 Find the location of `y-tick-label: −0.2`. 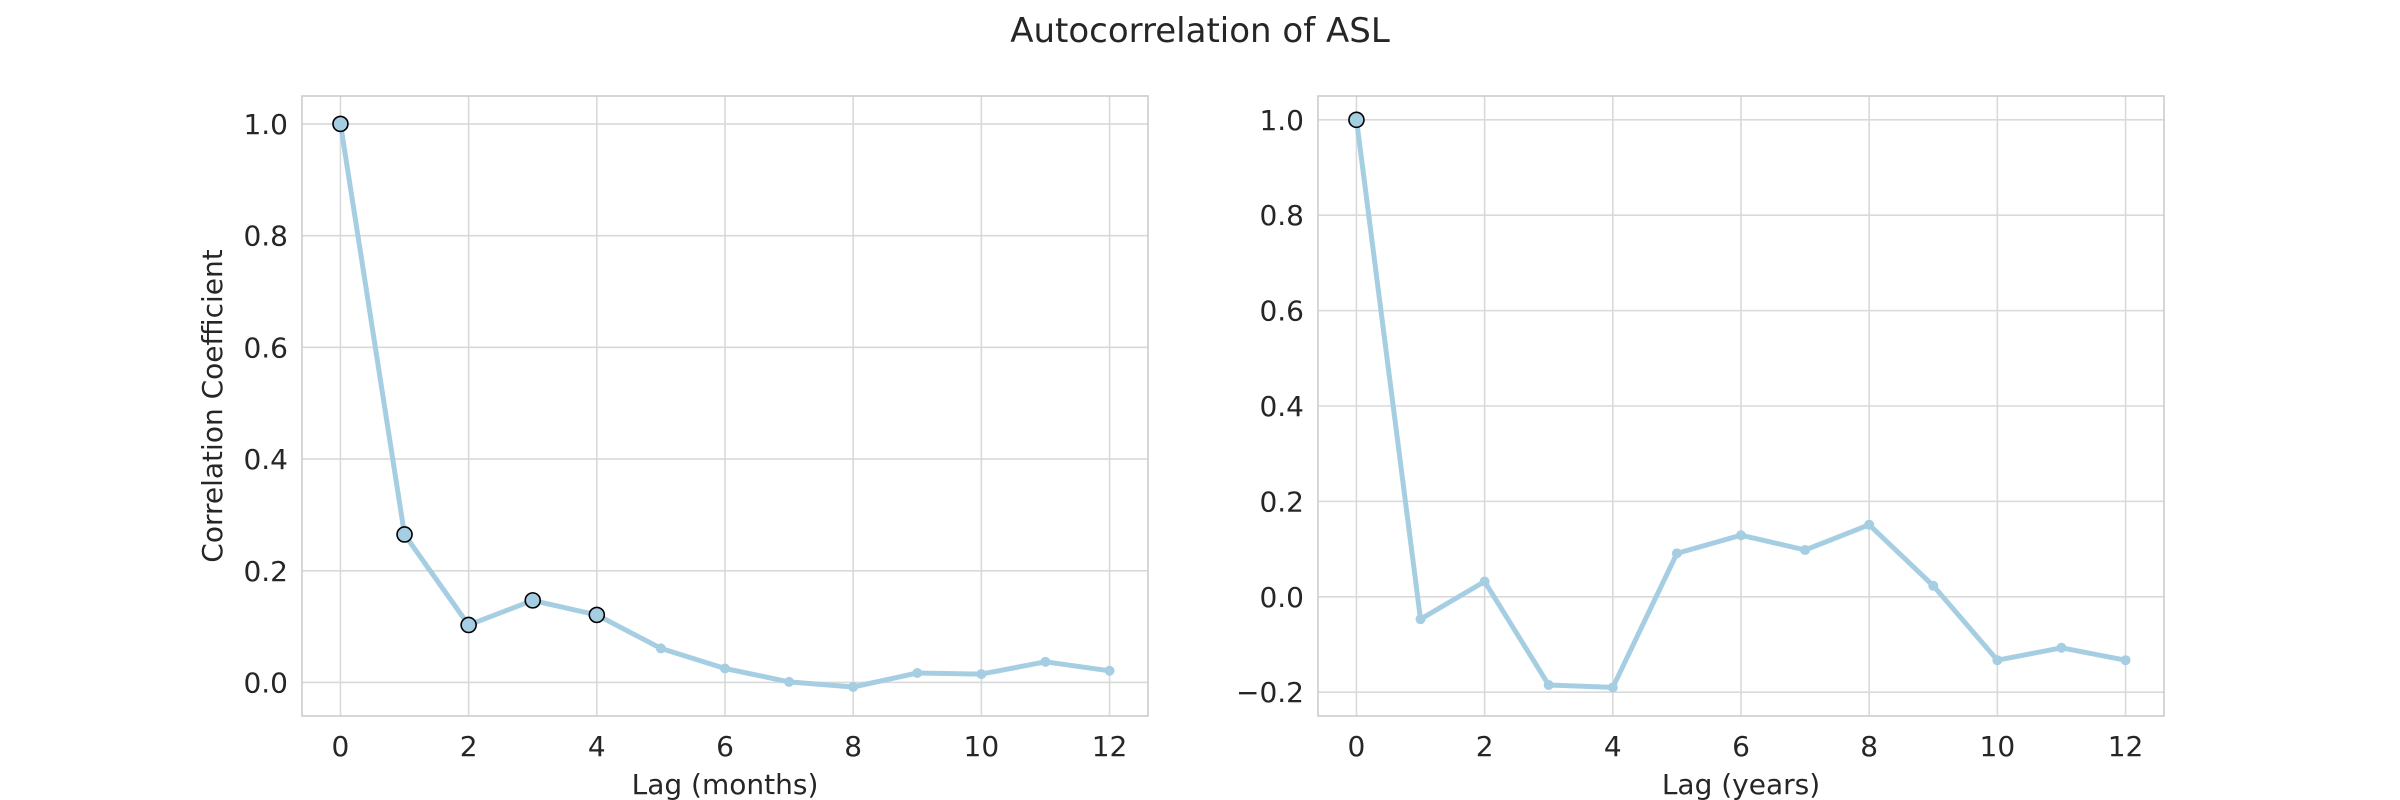

y-tick-label: −0.2 is located at coordinates (1270, 692).